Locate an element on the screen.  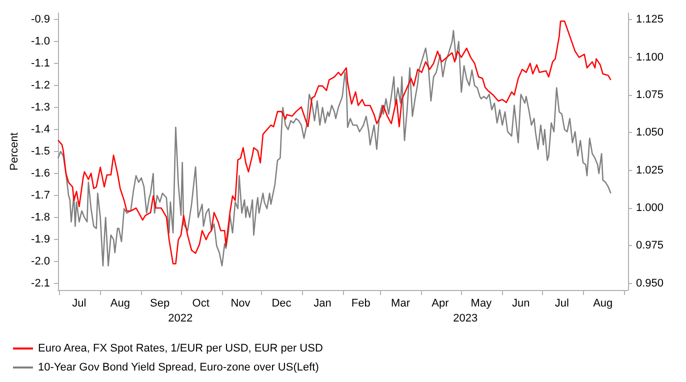
x-tick-label: Jun is located at coordinates (521, 304).